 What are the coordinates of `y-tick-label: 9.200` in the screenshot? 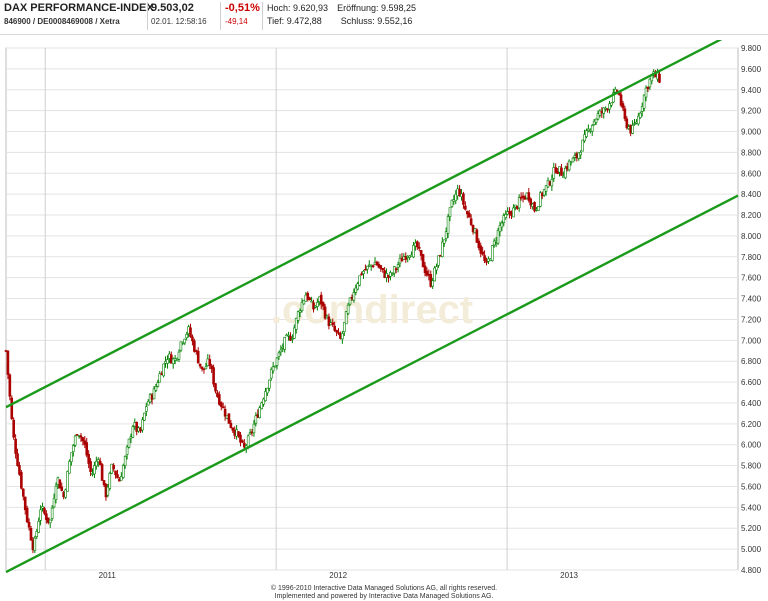 It's located at (751, 111).